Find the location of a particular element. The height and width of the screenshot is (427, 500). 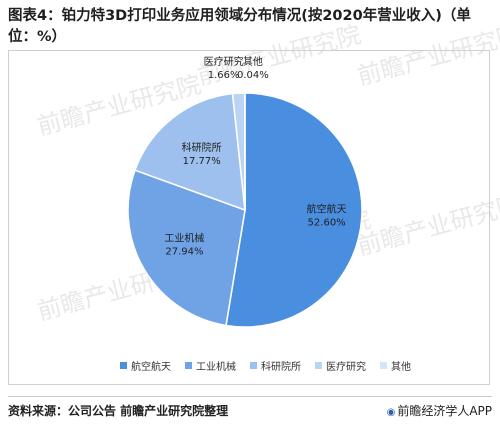

slice-label-name: 工业机械 is located at coordinates (184, 237).